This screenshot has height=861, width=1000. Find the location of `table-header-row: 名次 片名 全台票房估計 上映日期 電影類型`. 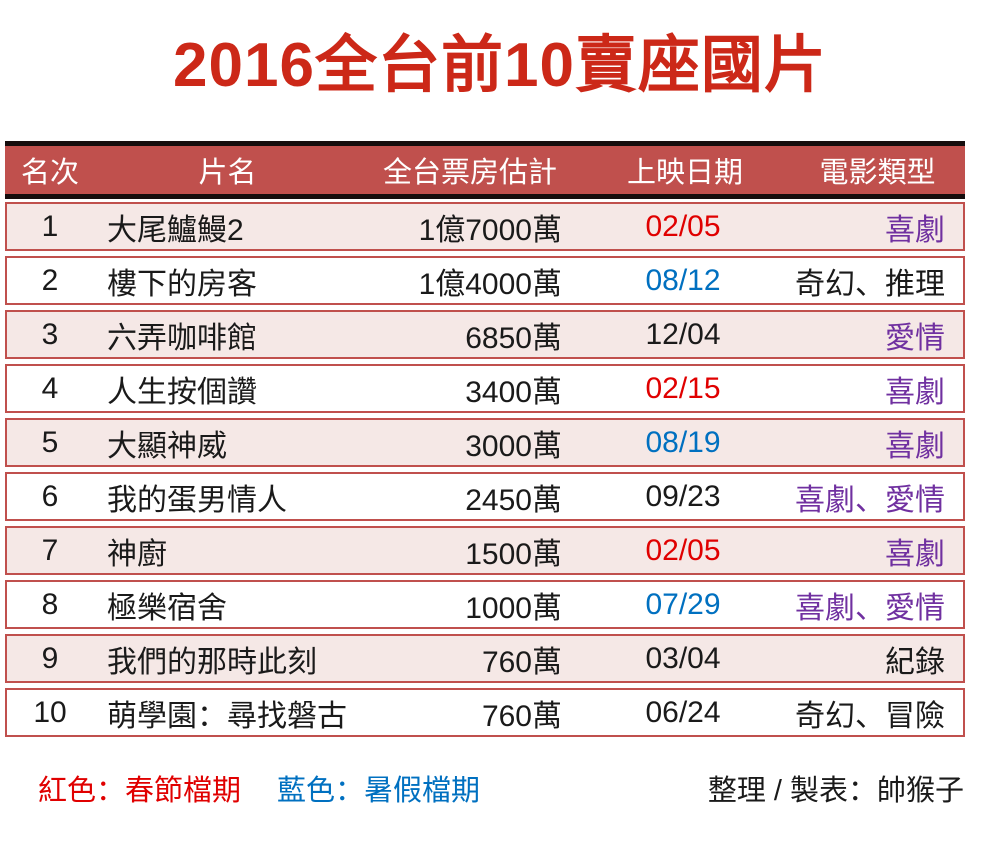

table-header-row: 名次 片名 全台票房估計 上映日期 電影類型 is located at coordinates (485, 170).